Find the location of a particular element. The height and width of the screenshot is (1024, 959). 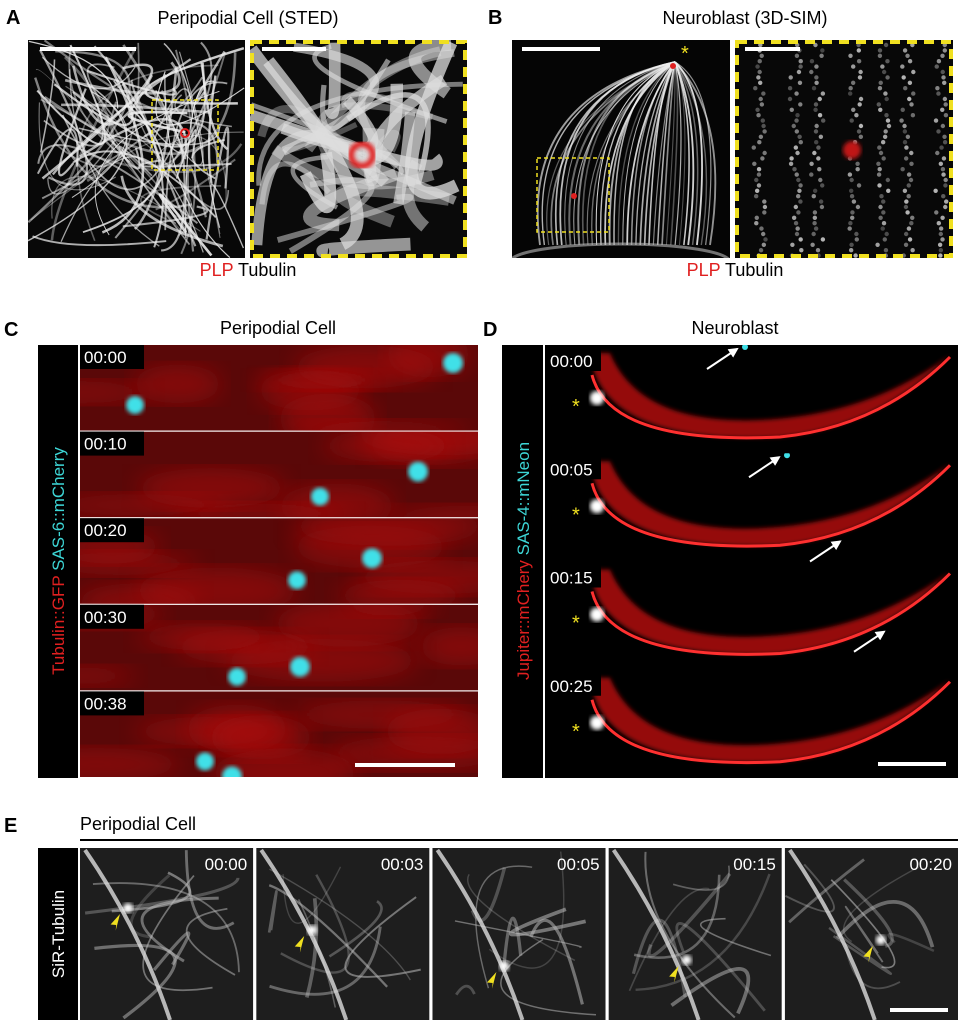

timestamp: 00:20 is located at coordinates (930, 864).